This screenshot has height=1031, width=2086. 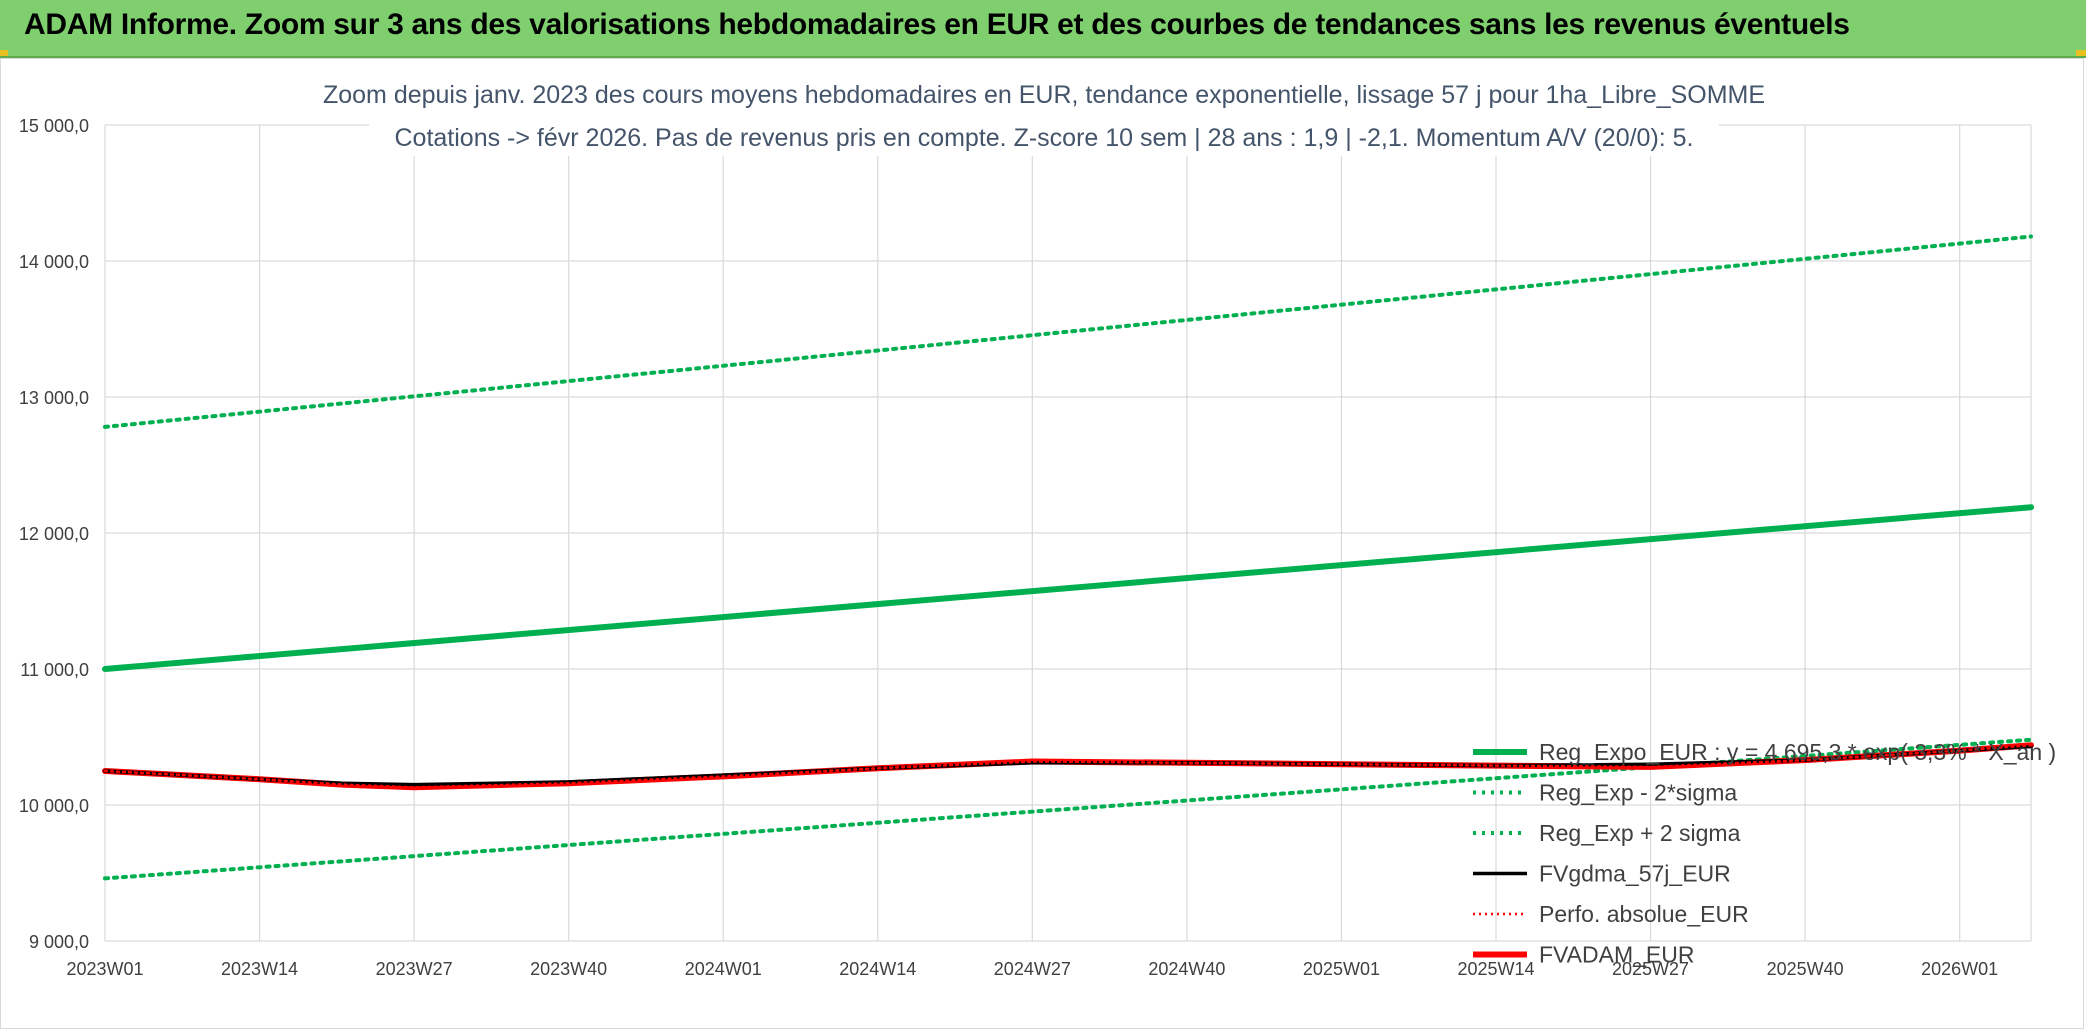 What do you see at coordinates (1805, 969) in the screenshot?
I see `x-tick-label: 2025W40` at bounding box center [1805, 969].